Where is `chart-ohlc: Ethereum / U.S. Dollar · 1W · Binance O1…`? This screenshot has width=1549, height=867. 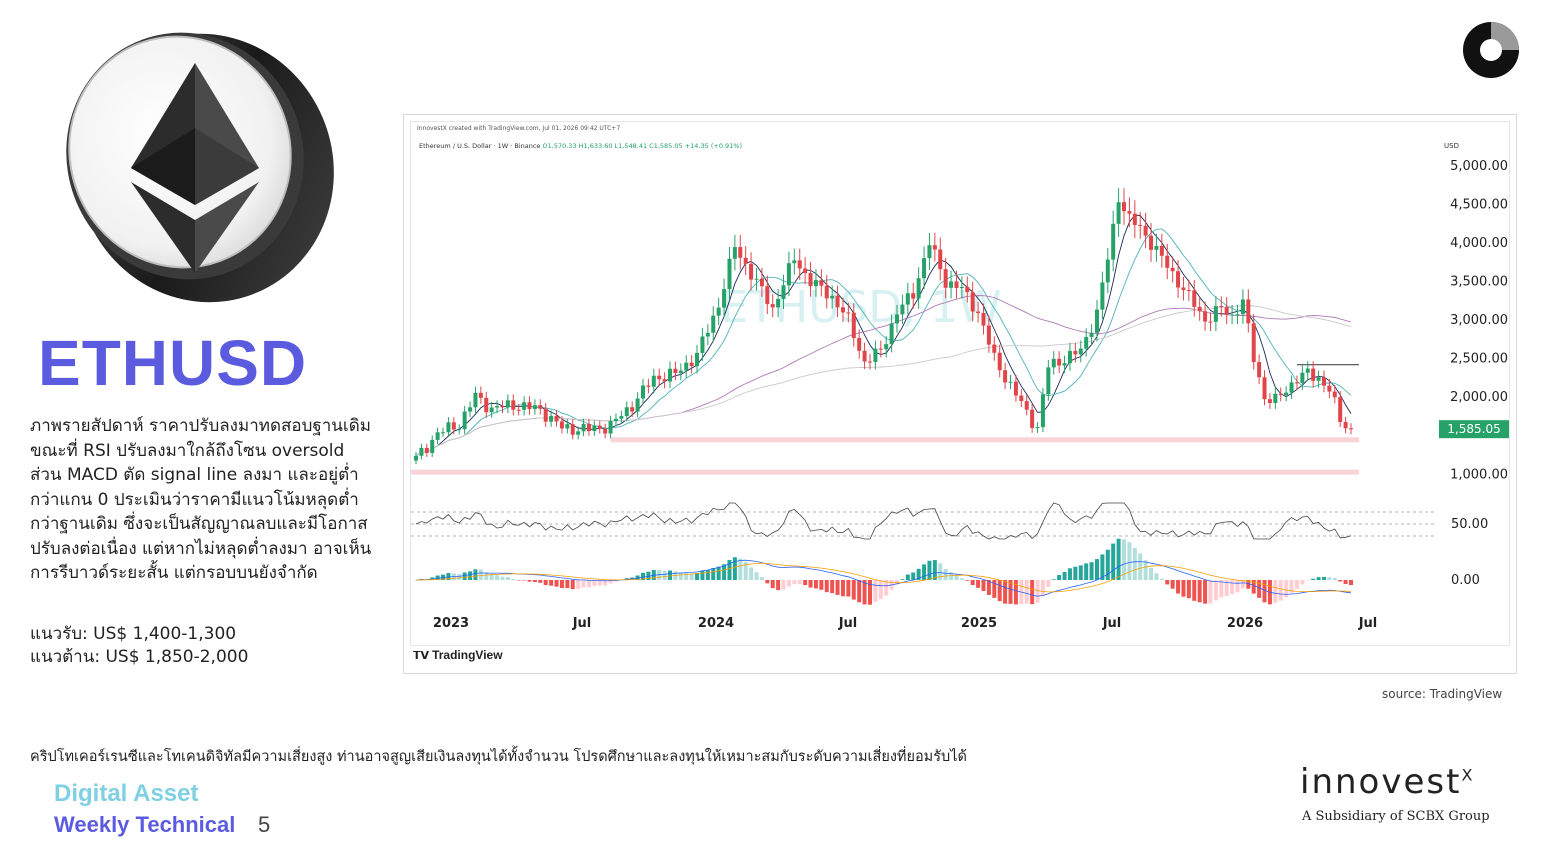 chart-ohlc: Ethereum / U.S. Dollar · 1W · Binance O1… is located at coordinates (580, 146).